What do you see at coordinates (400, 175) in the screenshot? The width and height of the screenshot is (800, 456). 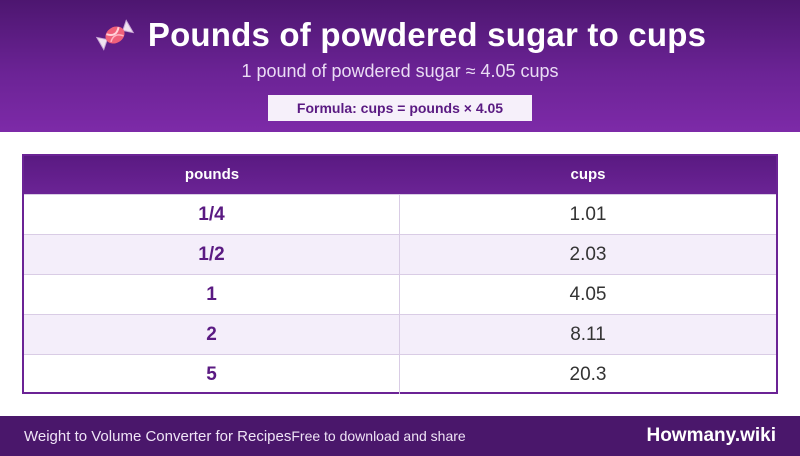 I see `table-header: pounds cups` at bounding box center [400, 175].